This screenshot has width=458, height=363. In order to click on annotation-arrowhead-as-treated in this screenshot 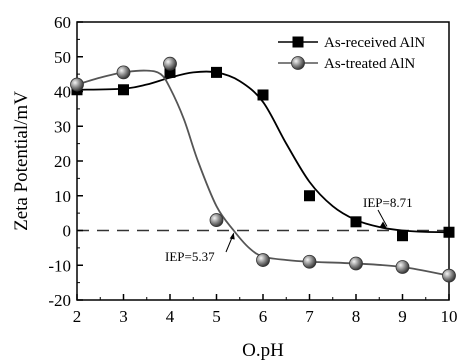, I will do `click(232, 236)`.